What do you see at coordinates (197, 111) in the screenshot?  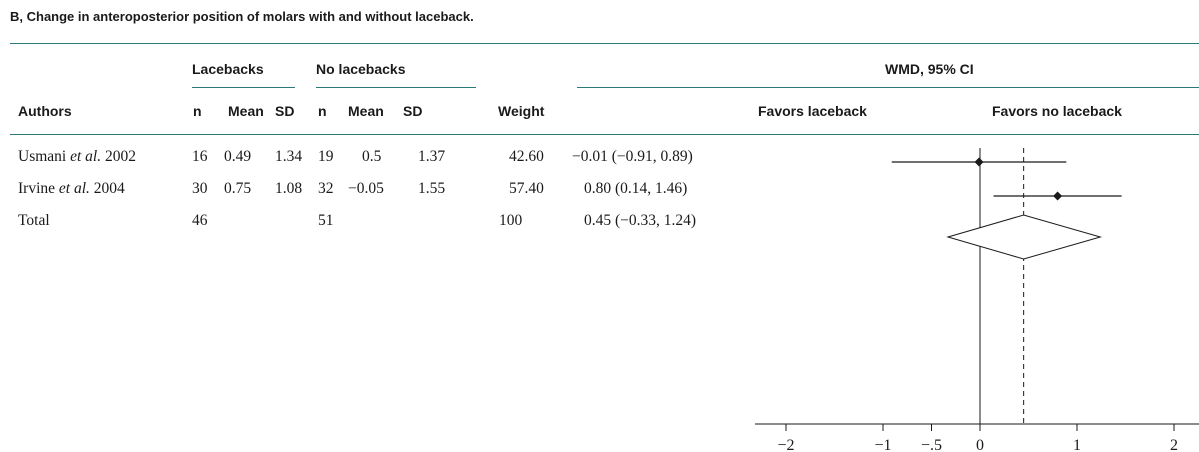 I see `col-n-lacebacks: n` at bounding box center [197, 111].